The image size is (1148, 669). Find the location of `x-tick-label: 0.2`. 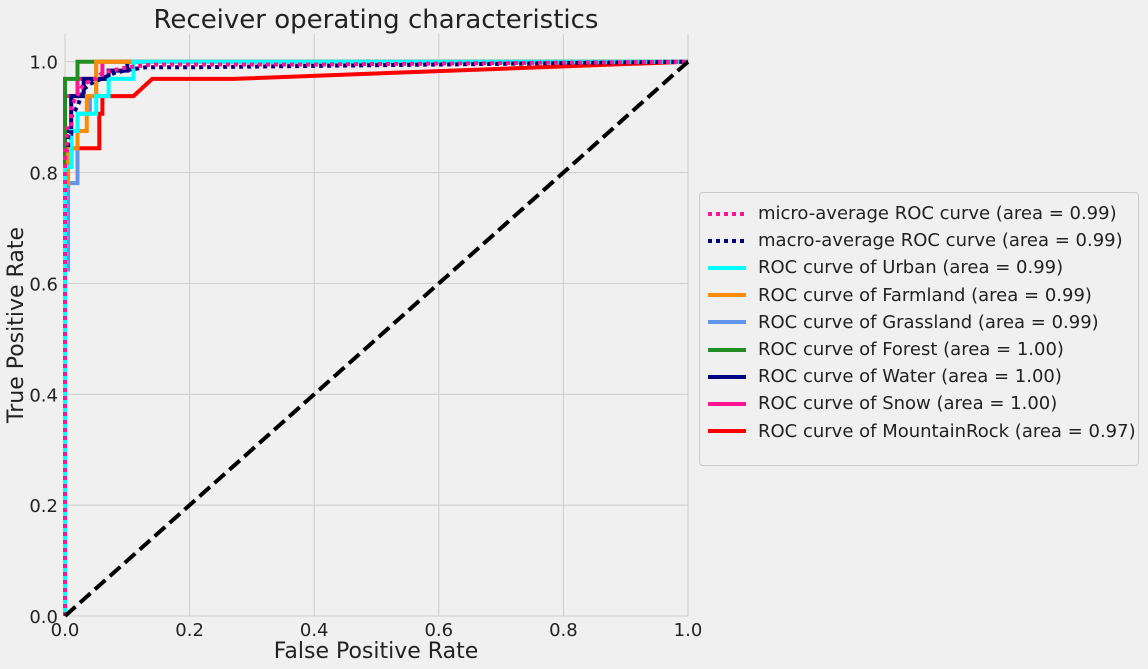

x-tick-label: 0.2 is located at coordinates (189, 630).